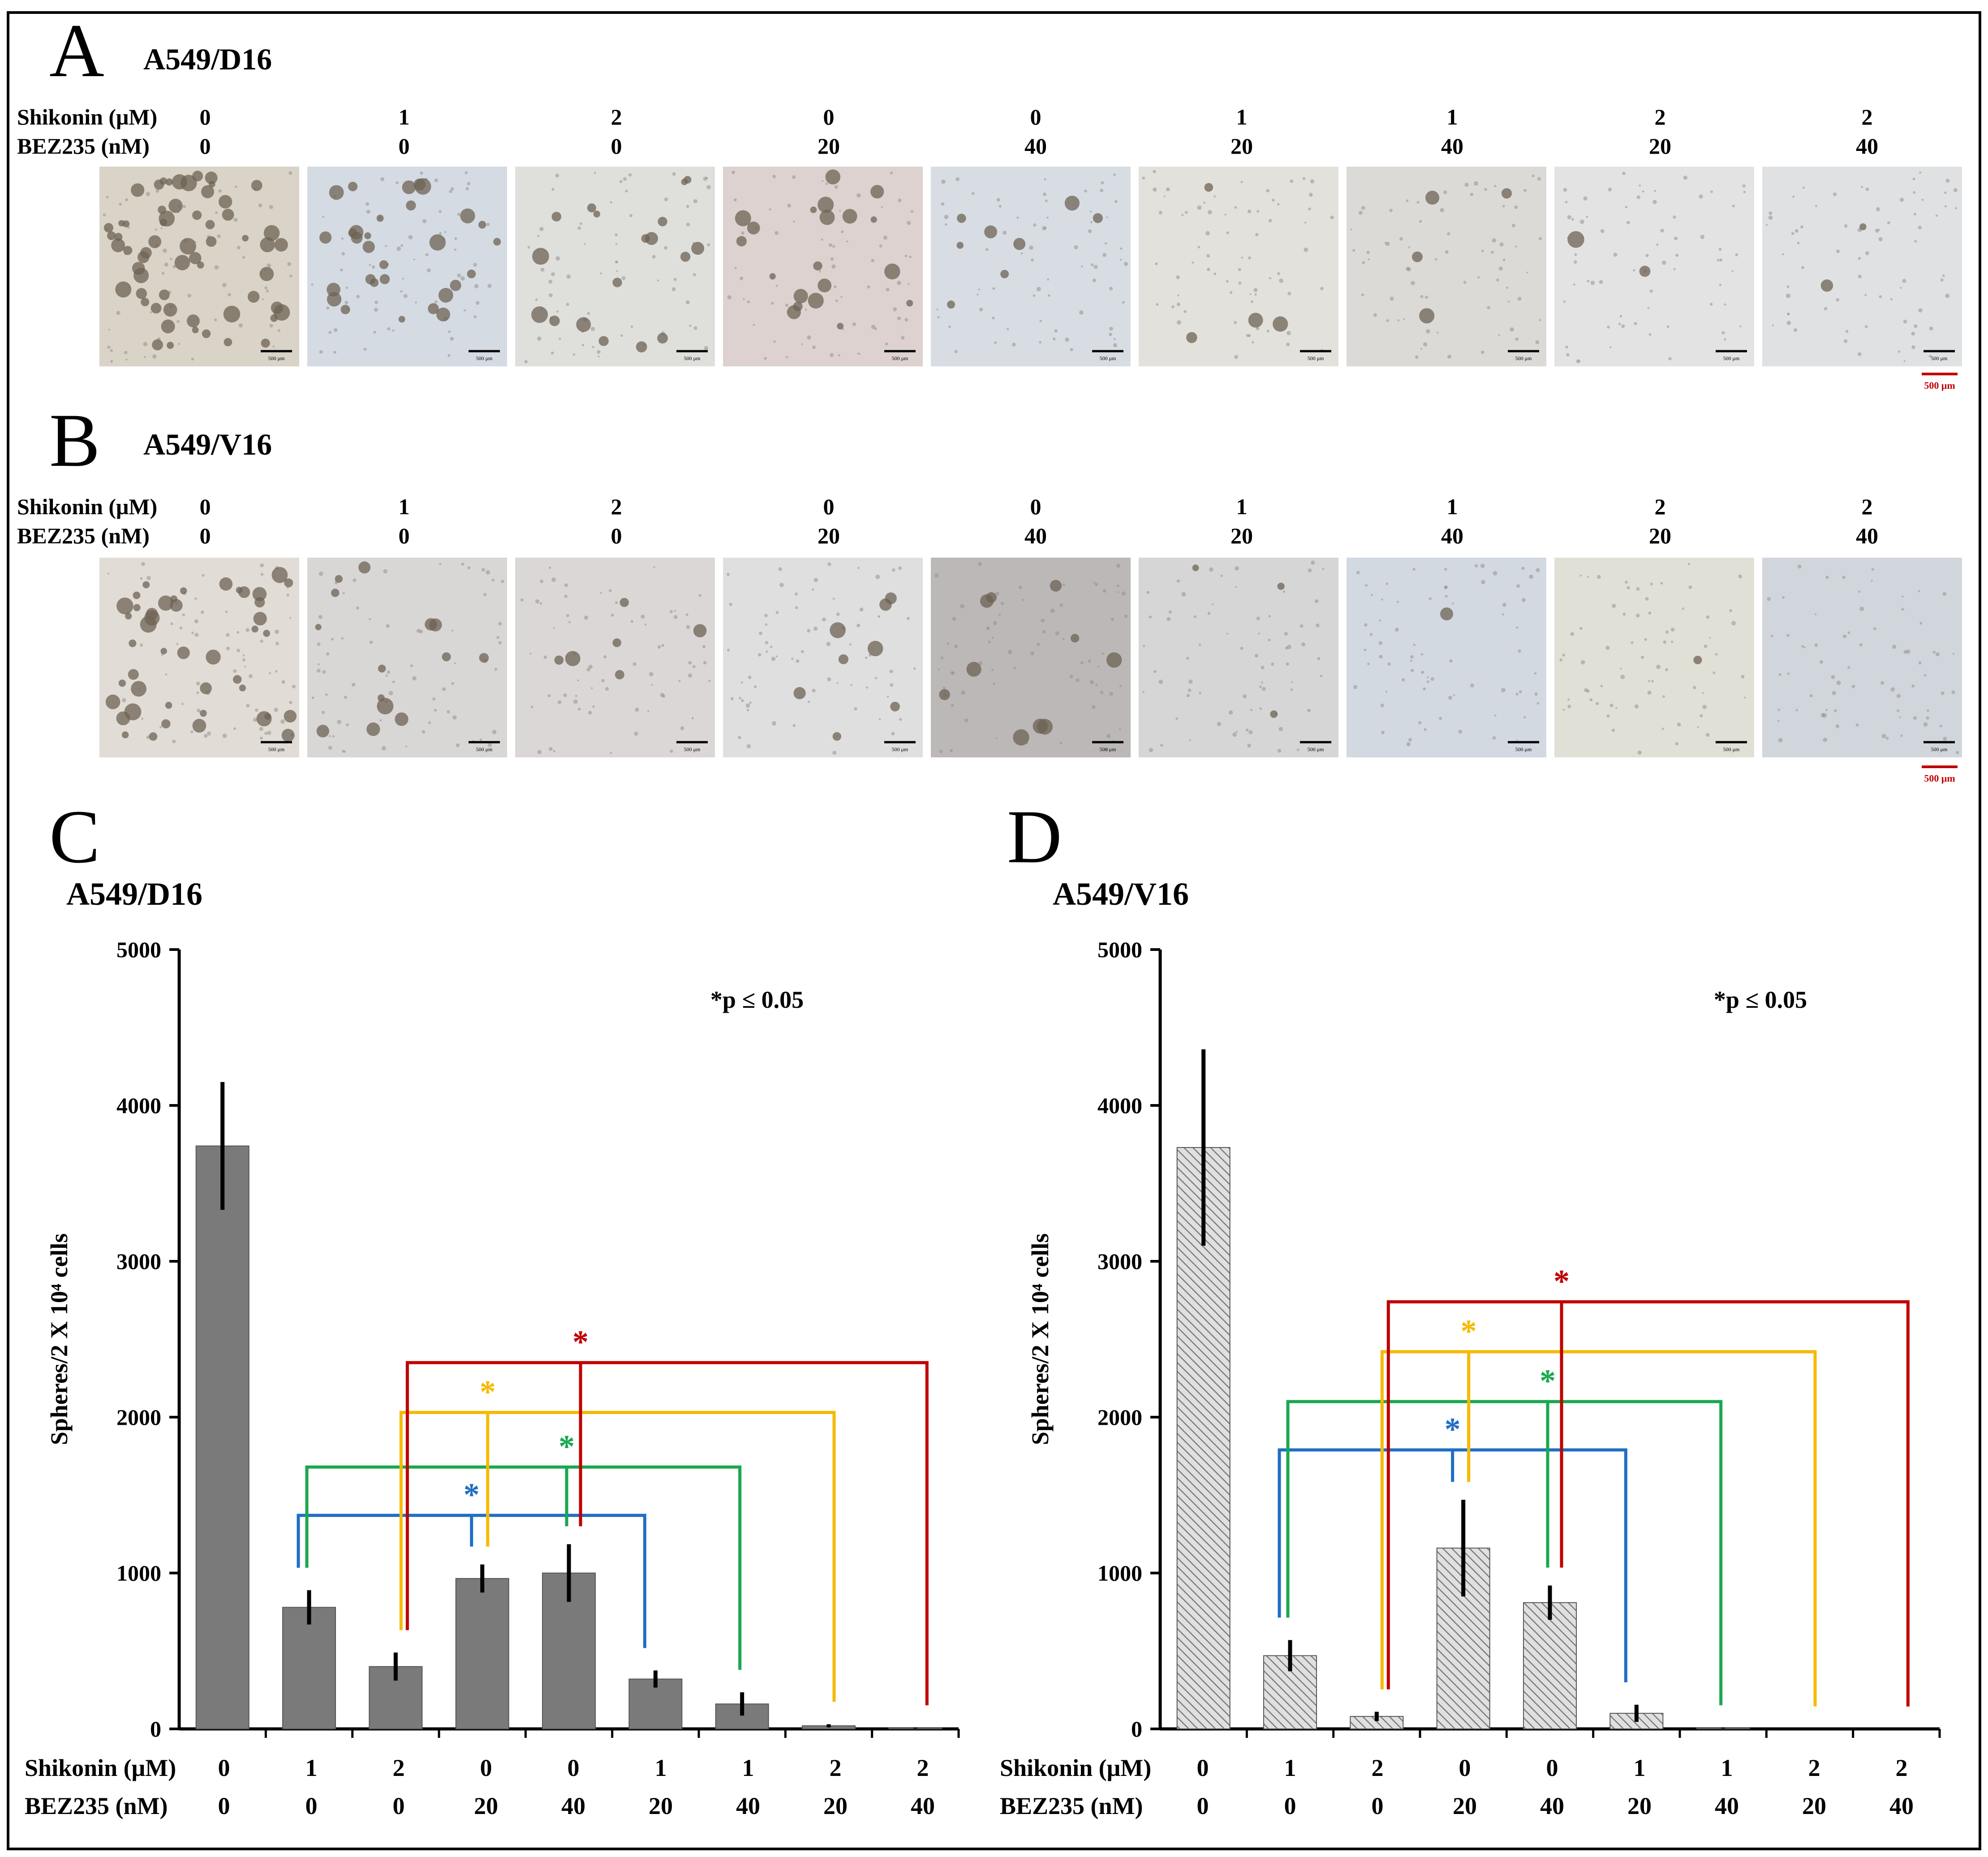 This screenshot has height=1857, width=1988. I want to click on micrograph-a-9: 500 μm, so click(1862, 266).